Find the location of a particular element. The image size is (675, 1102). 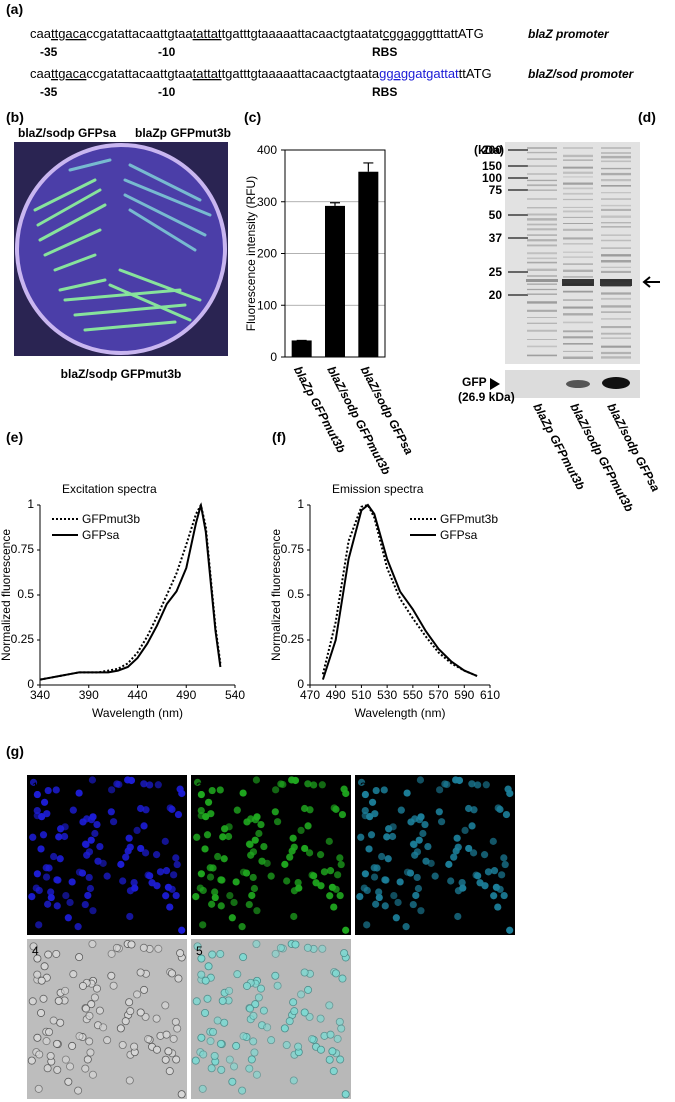

lane-band is located at coordinates (542, 280).